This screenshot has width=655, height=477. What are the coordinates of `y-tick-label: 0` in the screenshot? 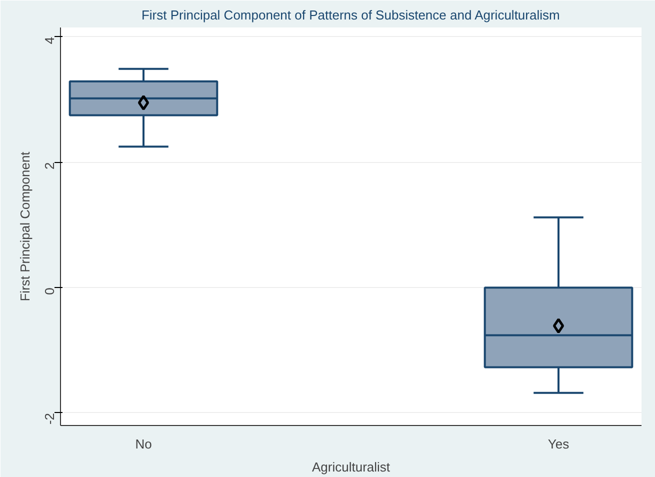 It's located at (49, 291).